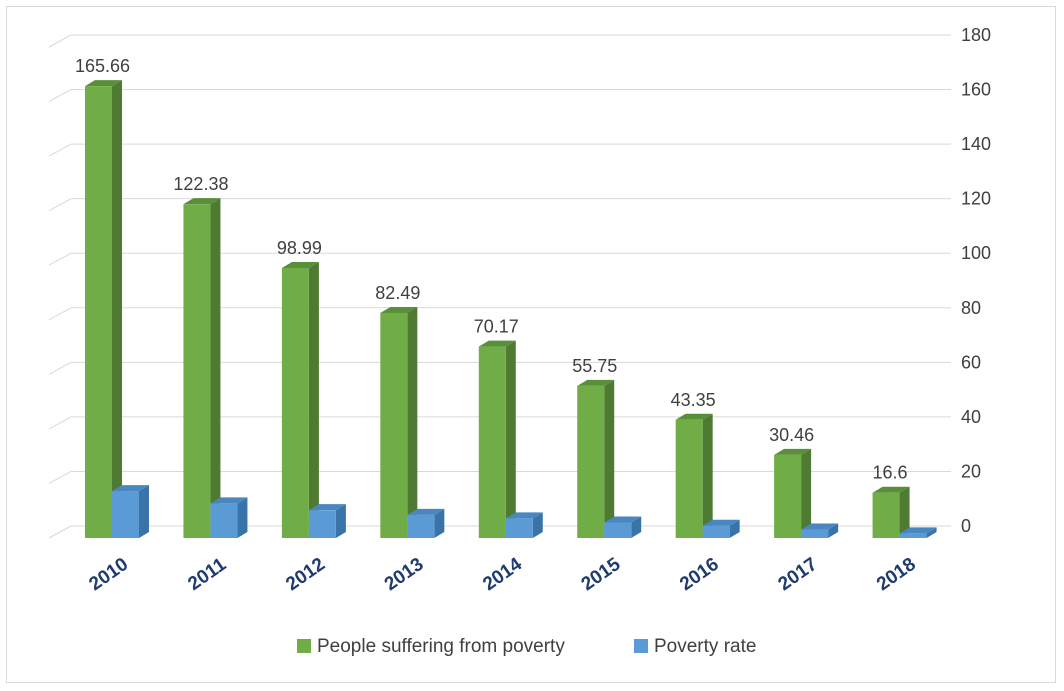 Image resolution: width=1064 pixels, height=691 pixels. I want to click on bar-rate-2011, so click(229, 517).